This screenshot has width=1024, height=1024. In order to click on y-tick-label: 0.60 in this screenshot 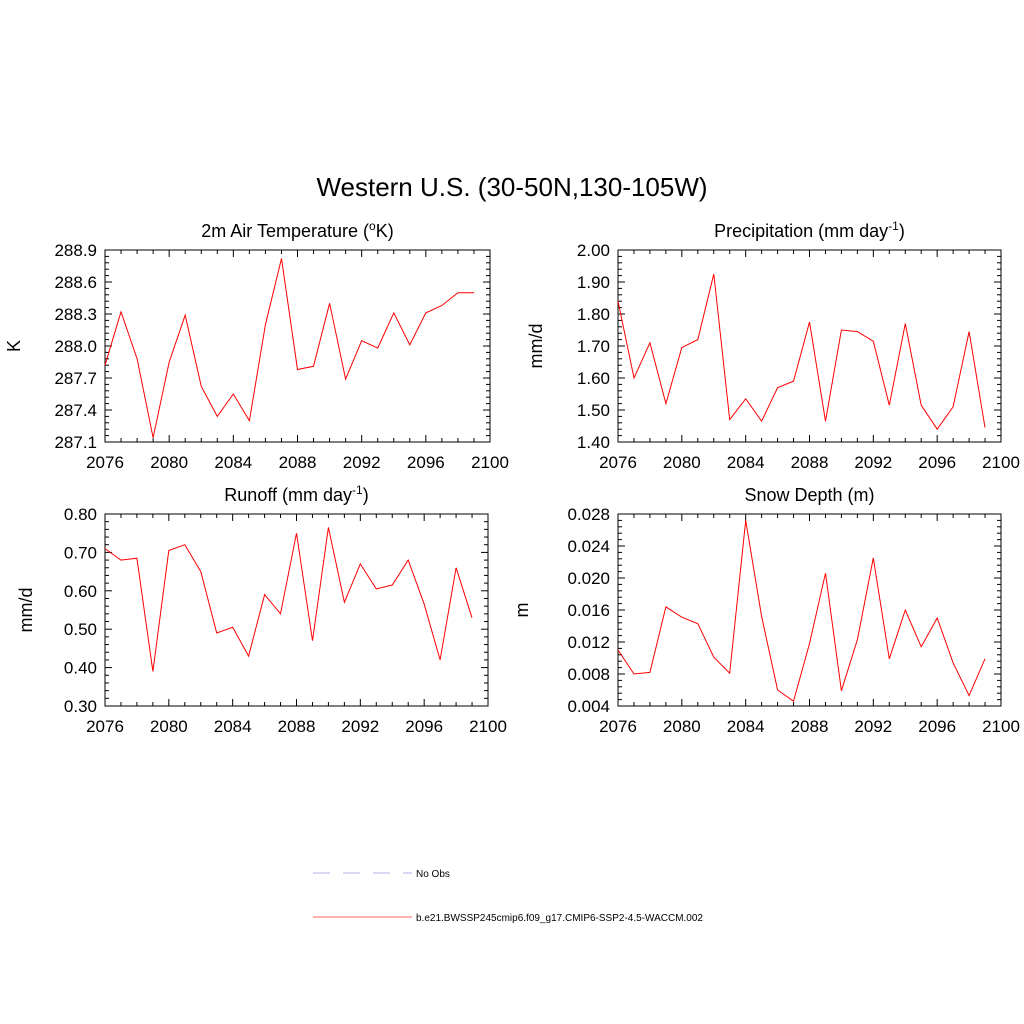, I will do `click(80, 591)`.